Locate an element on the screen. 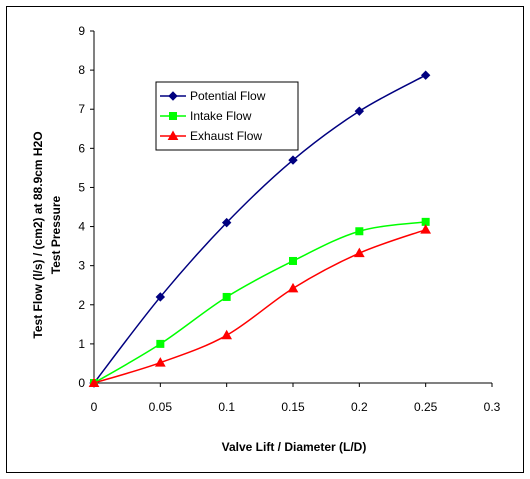  y-tick-label: 5 is located at coordinates (81, 187).